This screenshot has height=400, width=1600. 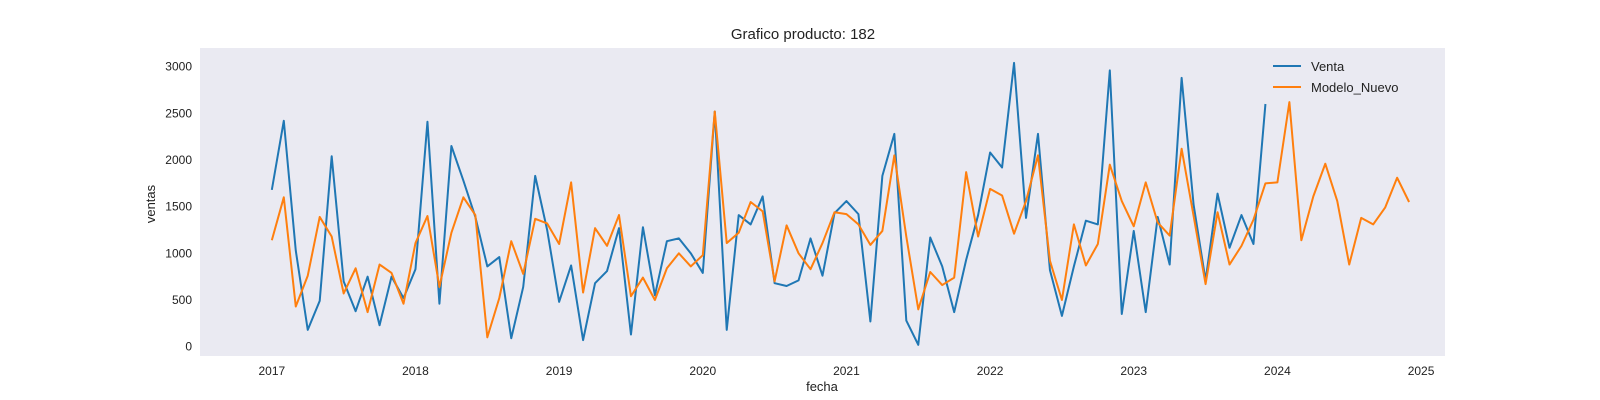 What do you see at coordinates (178, 113) in the screenshot?
I see `y-tick-label: 2500` at bounding box center [178, 113].